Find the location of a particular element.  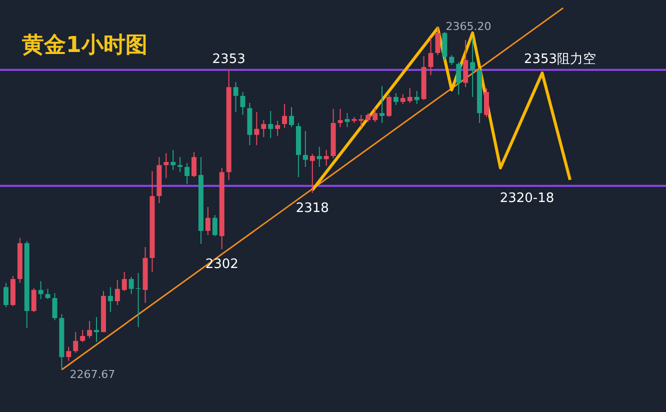

annotation: 2353 is located at coordinates (229, 59).